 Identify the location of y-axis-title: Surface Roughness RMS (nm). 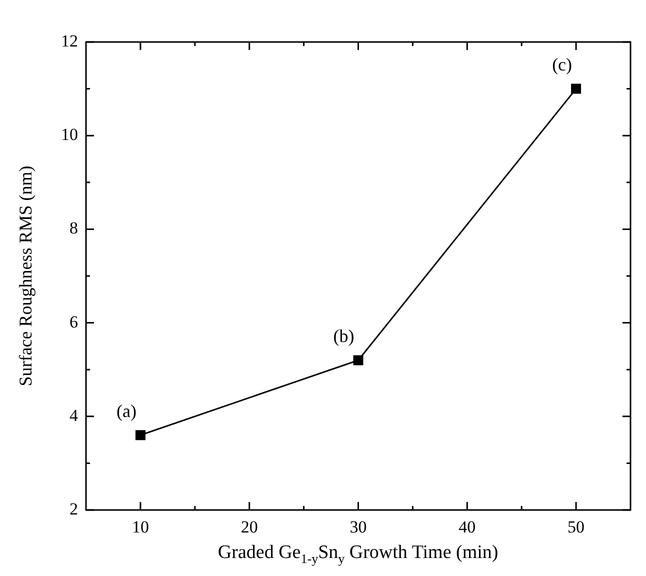
(26, 276).